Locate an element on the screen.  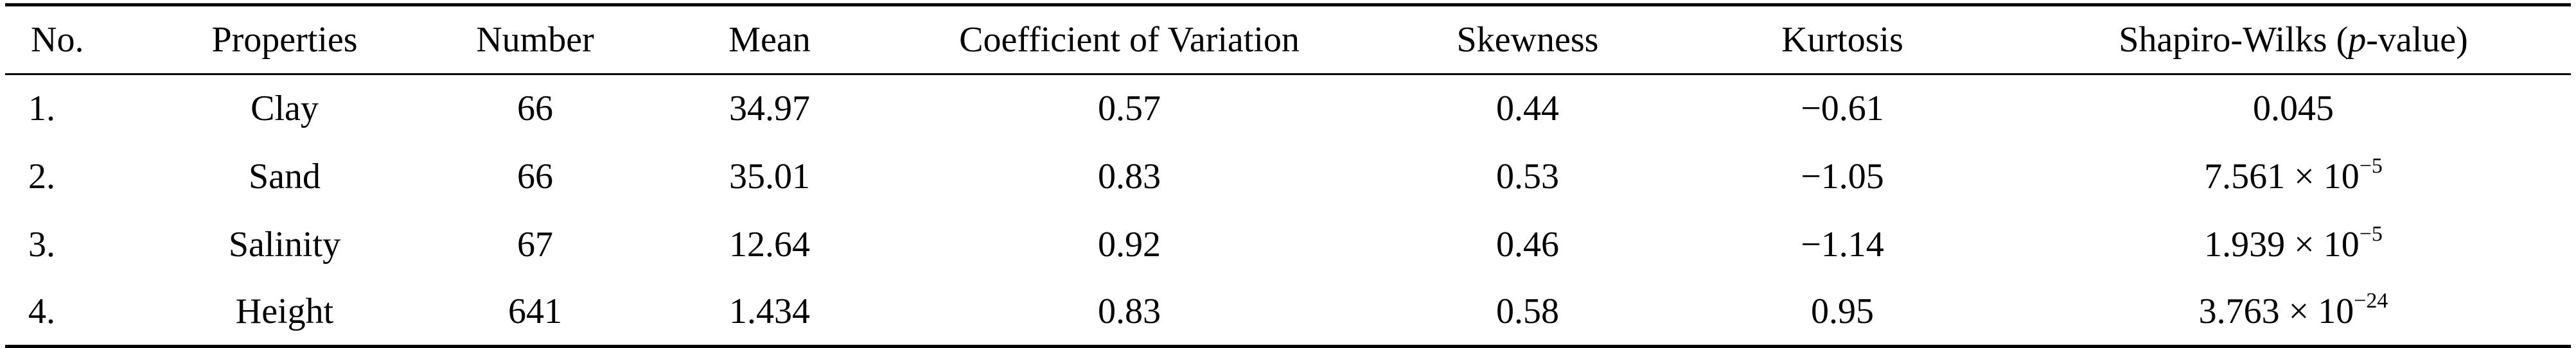
header-mean: Mean is located at coordinates (769, 39).